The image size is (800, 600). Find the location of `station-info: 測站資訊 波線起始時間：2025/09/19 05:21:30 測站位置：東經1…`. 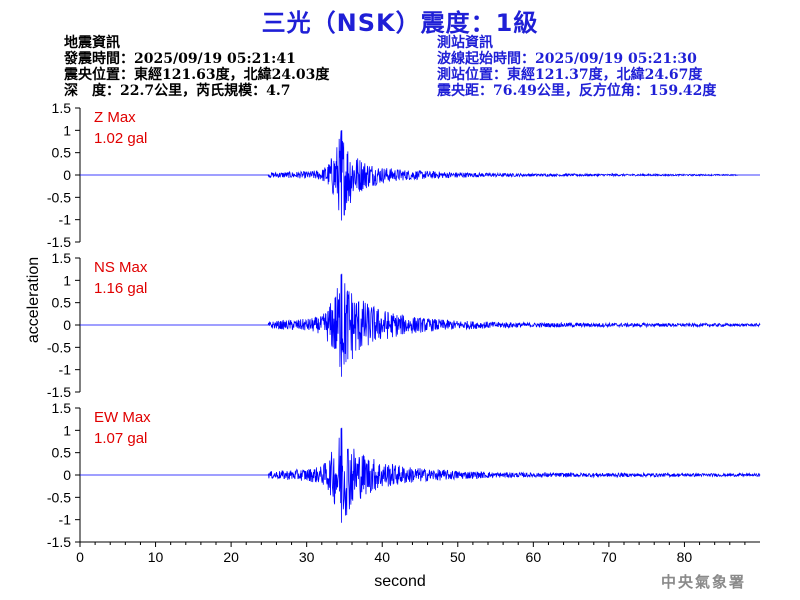

station-info: 測站資訊 波線起始時間：2025/09/19 05:21:30 測站位置：東經1… is located at coordinates (576, 67).